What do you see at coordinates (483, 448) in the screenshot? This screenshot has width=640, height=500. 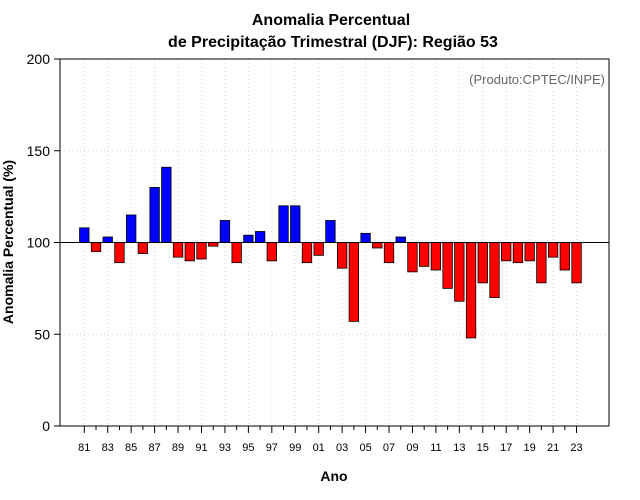 I see `x-tick-label: 15` at bounding box center [483, 448].